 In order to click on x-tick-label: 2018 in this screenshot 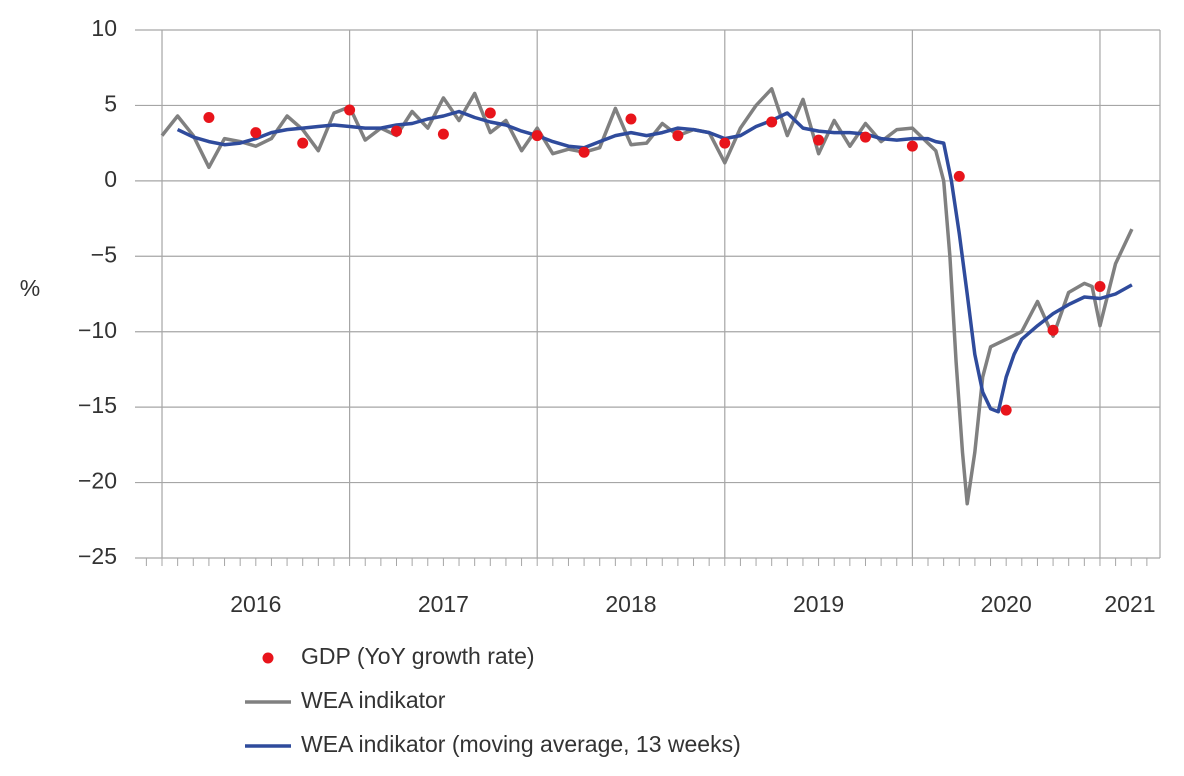, I will do `click(630, 604)`.